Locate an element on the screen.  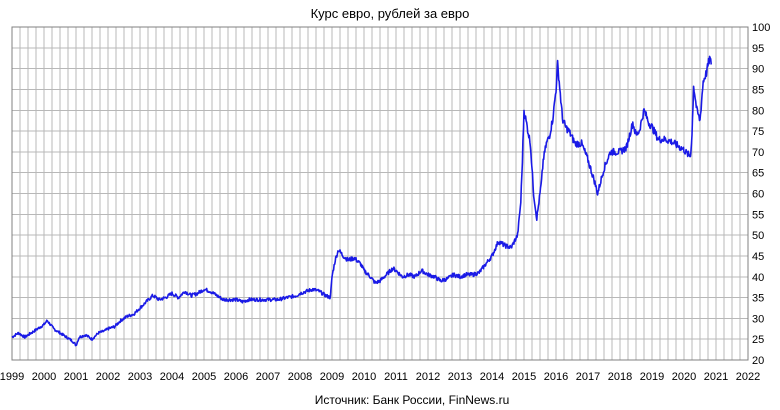
x-tick-label: 2012 is located at coordinates (428, 377).